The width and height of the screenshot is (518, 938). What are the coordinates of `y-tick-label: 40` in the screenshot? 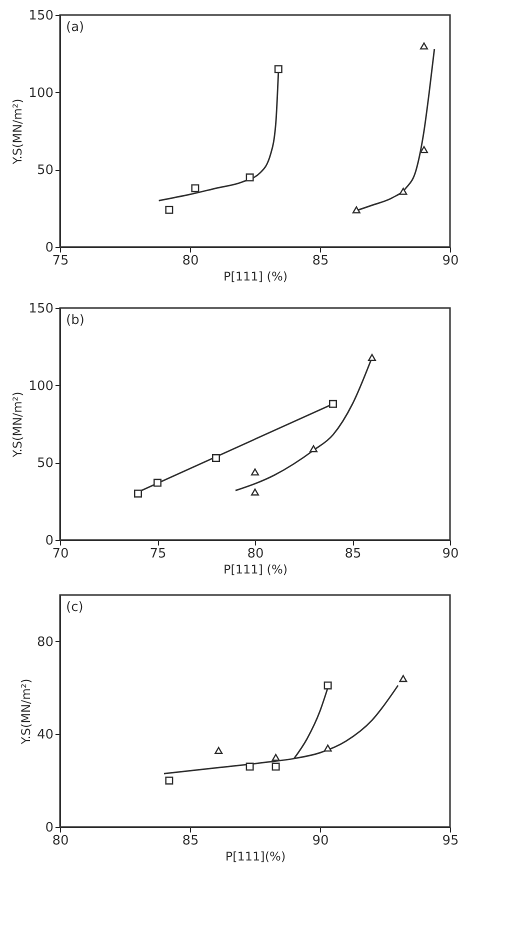 It's located at (45, 735).